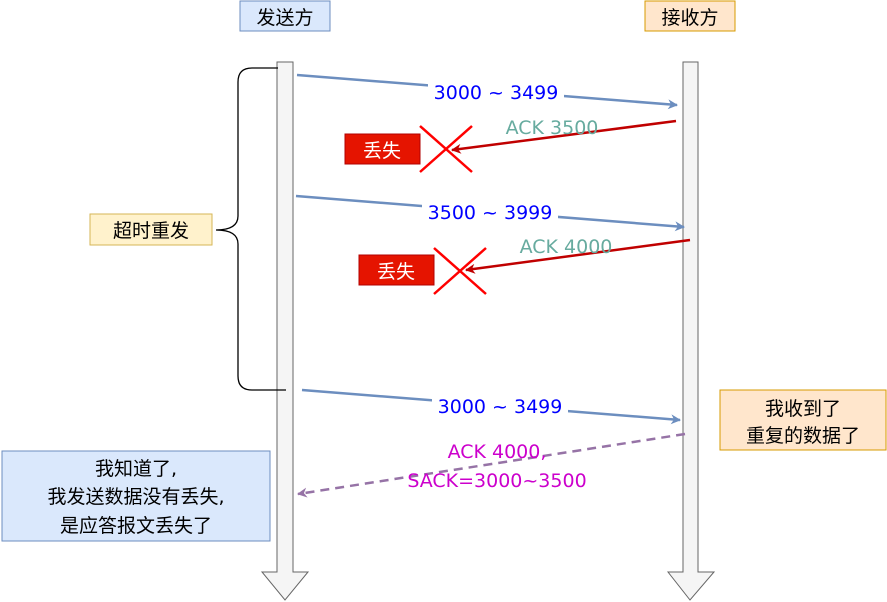  What do you see at coordinates (136, 469) in the screenshot?
I see `svg-text: 我知道了,` at bounding box center [136, 469].